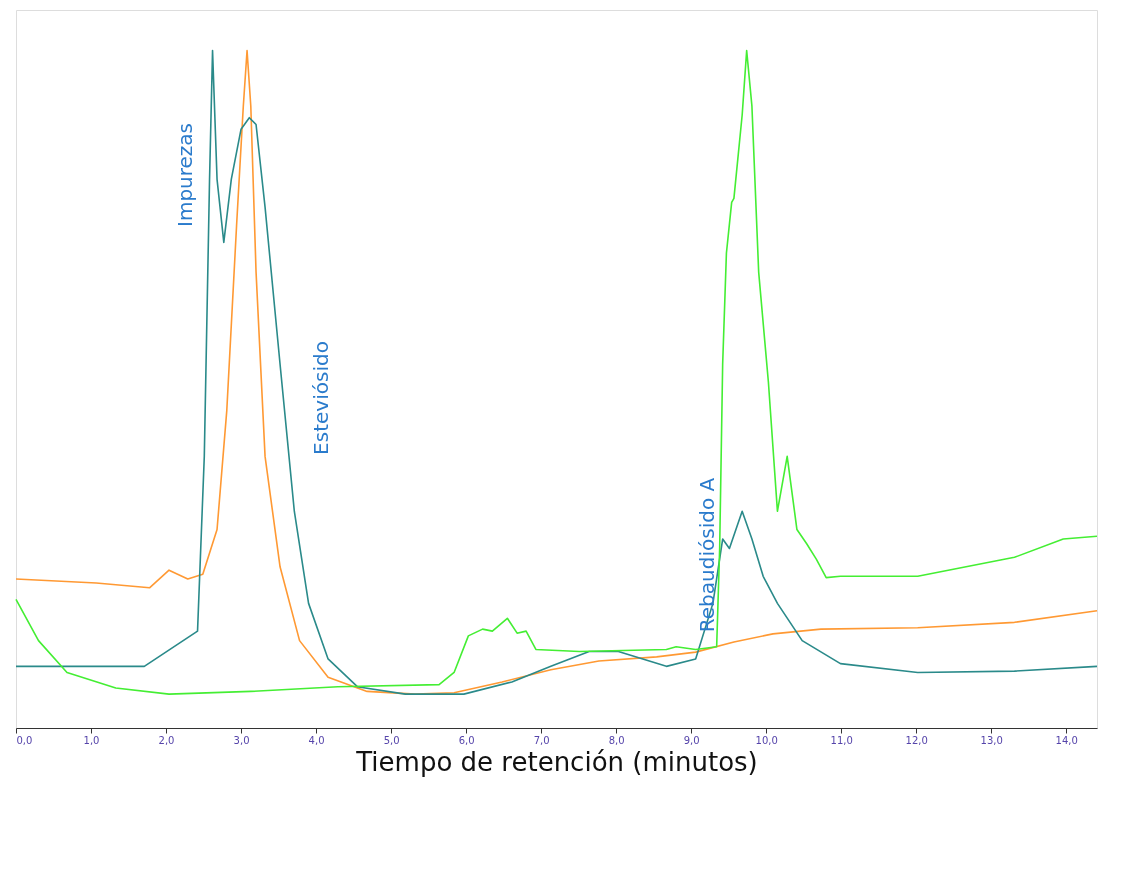 The height and width of the screenshot is (869, 1135). Describe the element at coordinates (991, 740) in the screenshot. I see `x-tick-label: 13,0` at that location.